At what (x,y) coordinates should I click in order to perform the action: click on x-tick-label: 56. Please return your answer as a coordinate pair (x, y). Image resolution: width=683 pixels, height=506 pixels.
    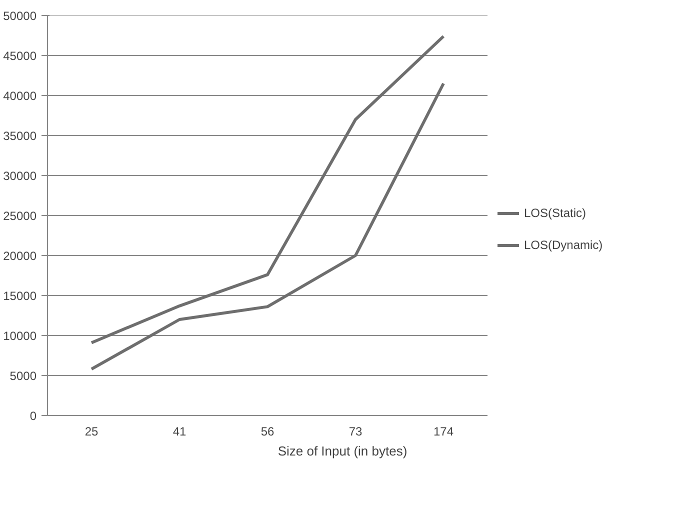
    Looking at the image, I should click on (267, 431).